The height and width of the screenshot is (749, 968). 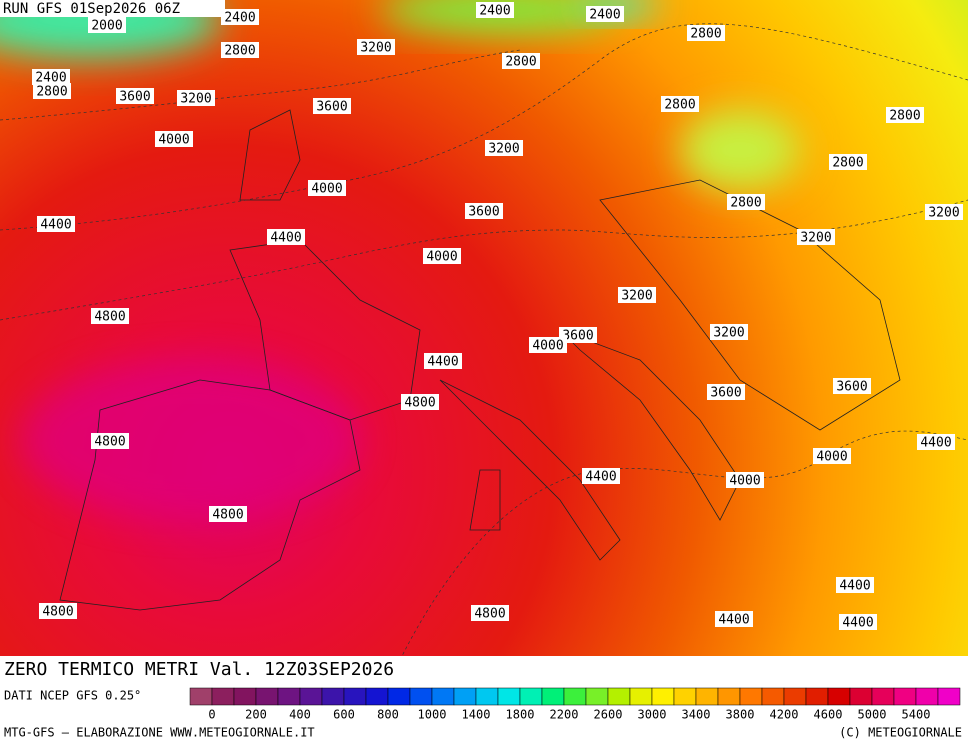 I want to click on legend-label: 2200, so click(x=564, y=715).